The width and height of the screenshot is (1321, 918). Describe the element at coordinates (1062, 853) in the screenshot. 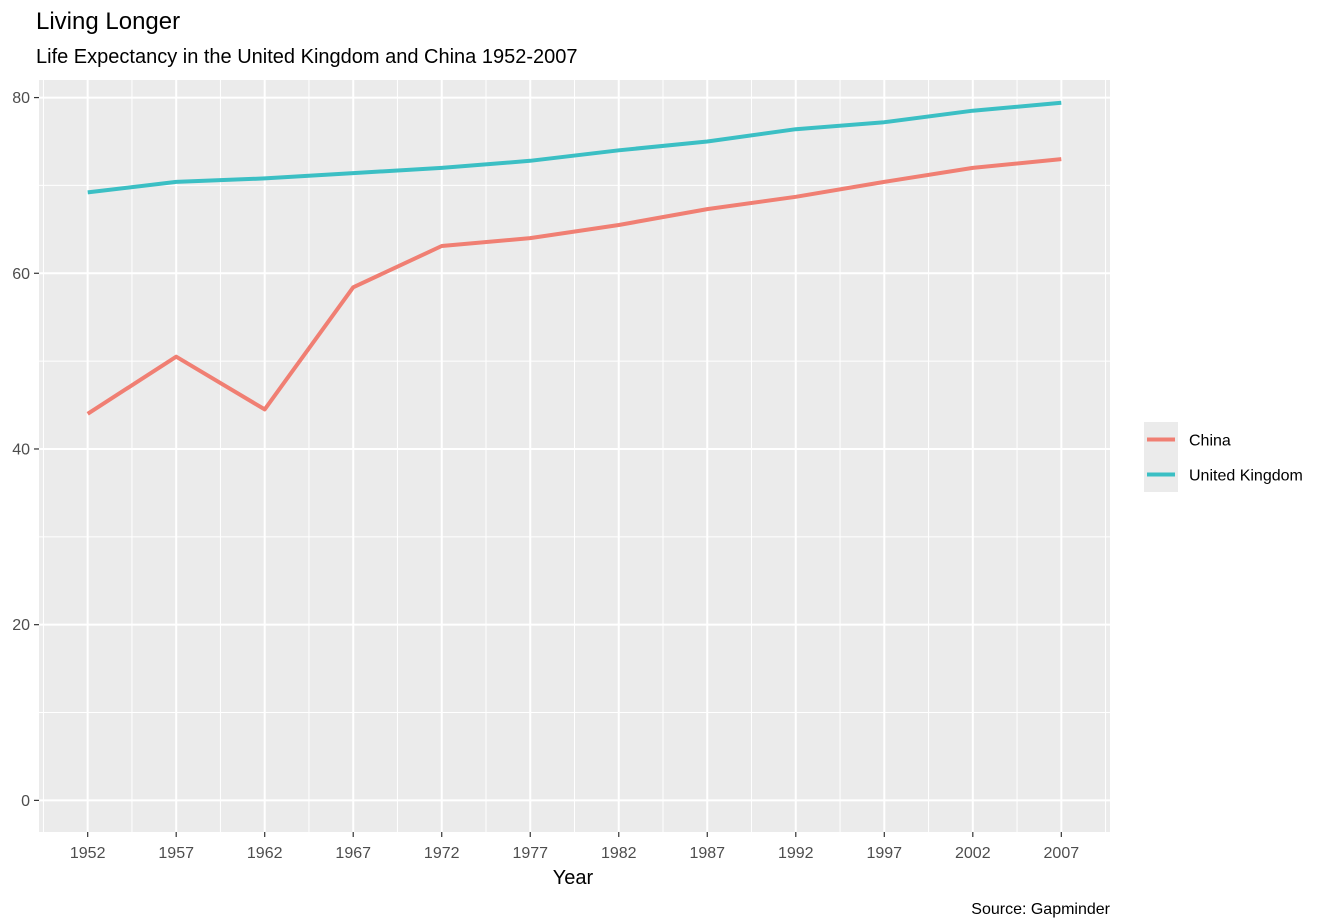

I see `x-tick-label: 2007` at that location.